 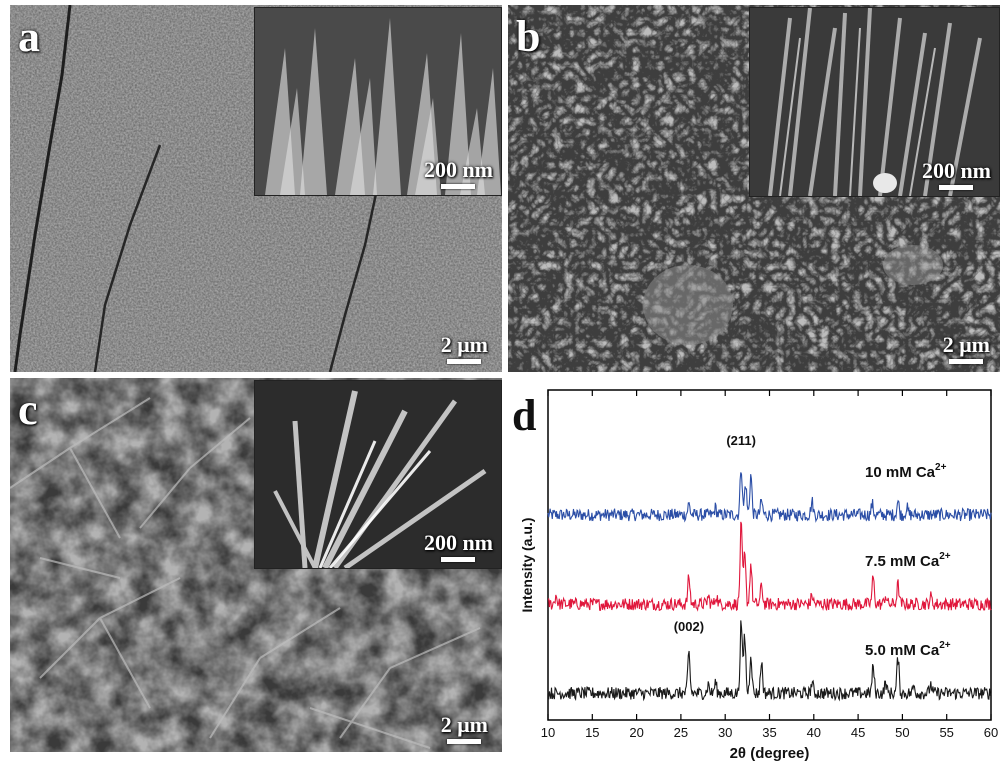 What do you see at coordinates (458, 559) in the screenshot?
I see `inset-scale-line-c` at bounding box center [458, 559].